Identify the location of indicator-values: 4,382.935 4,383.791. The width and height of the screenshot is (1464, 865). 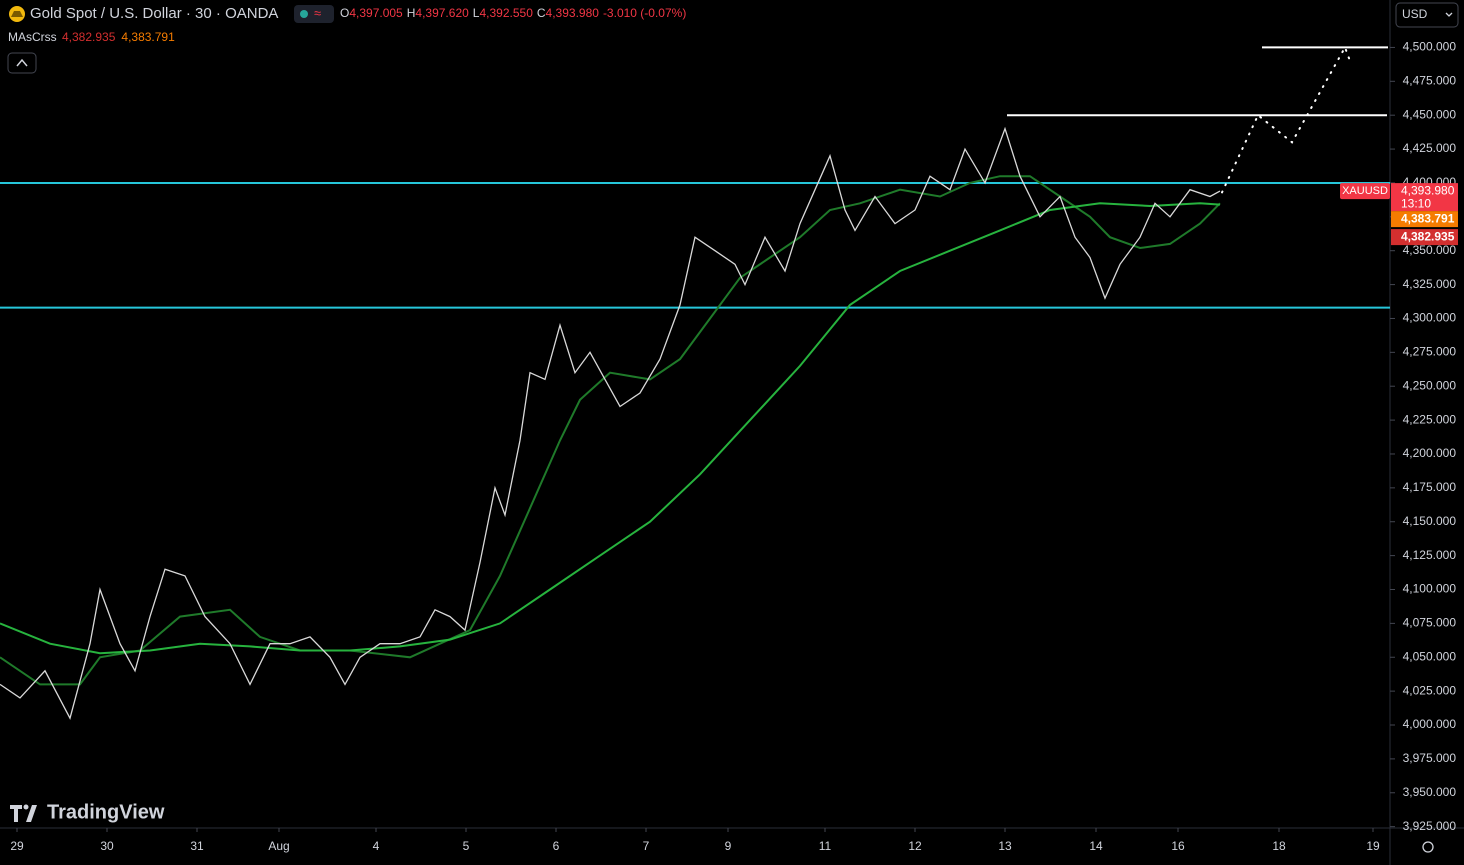
(118, 37).